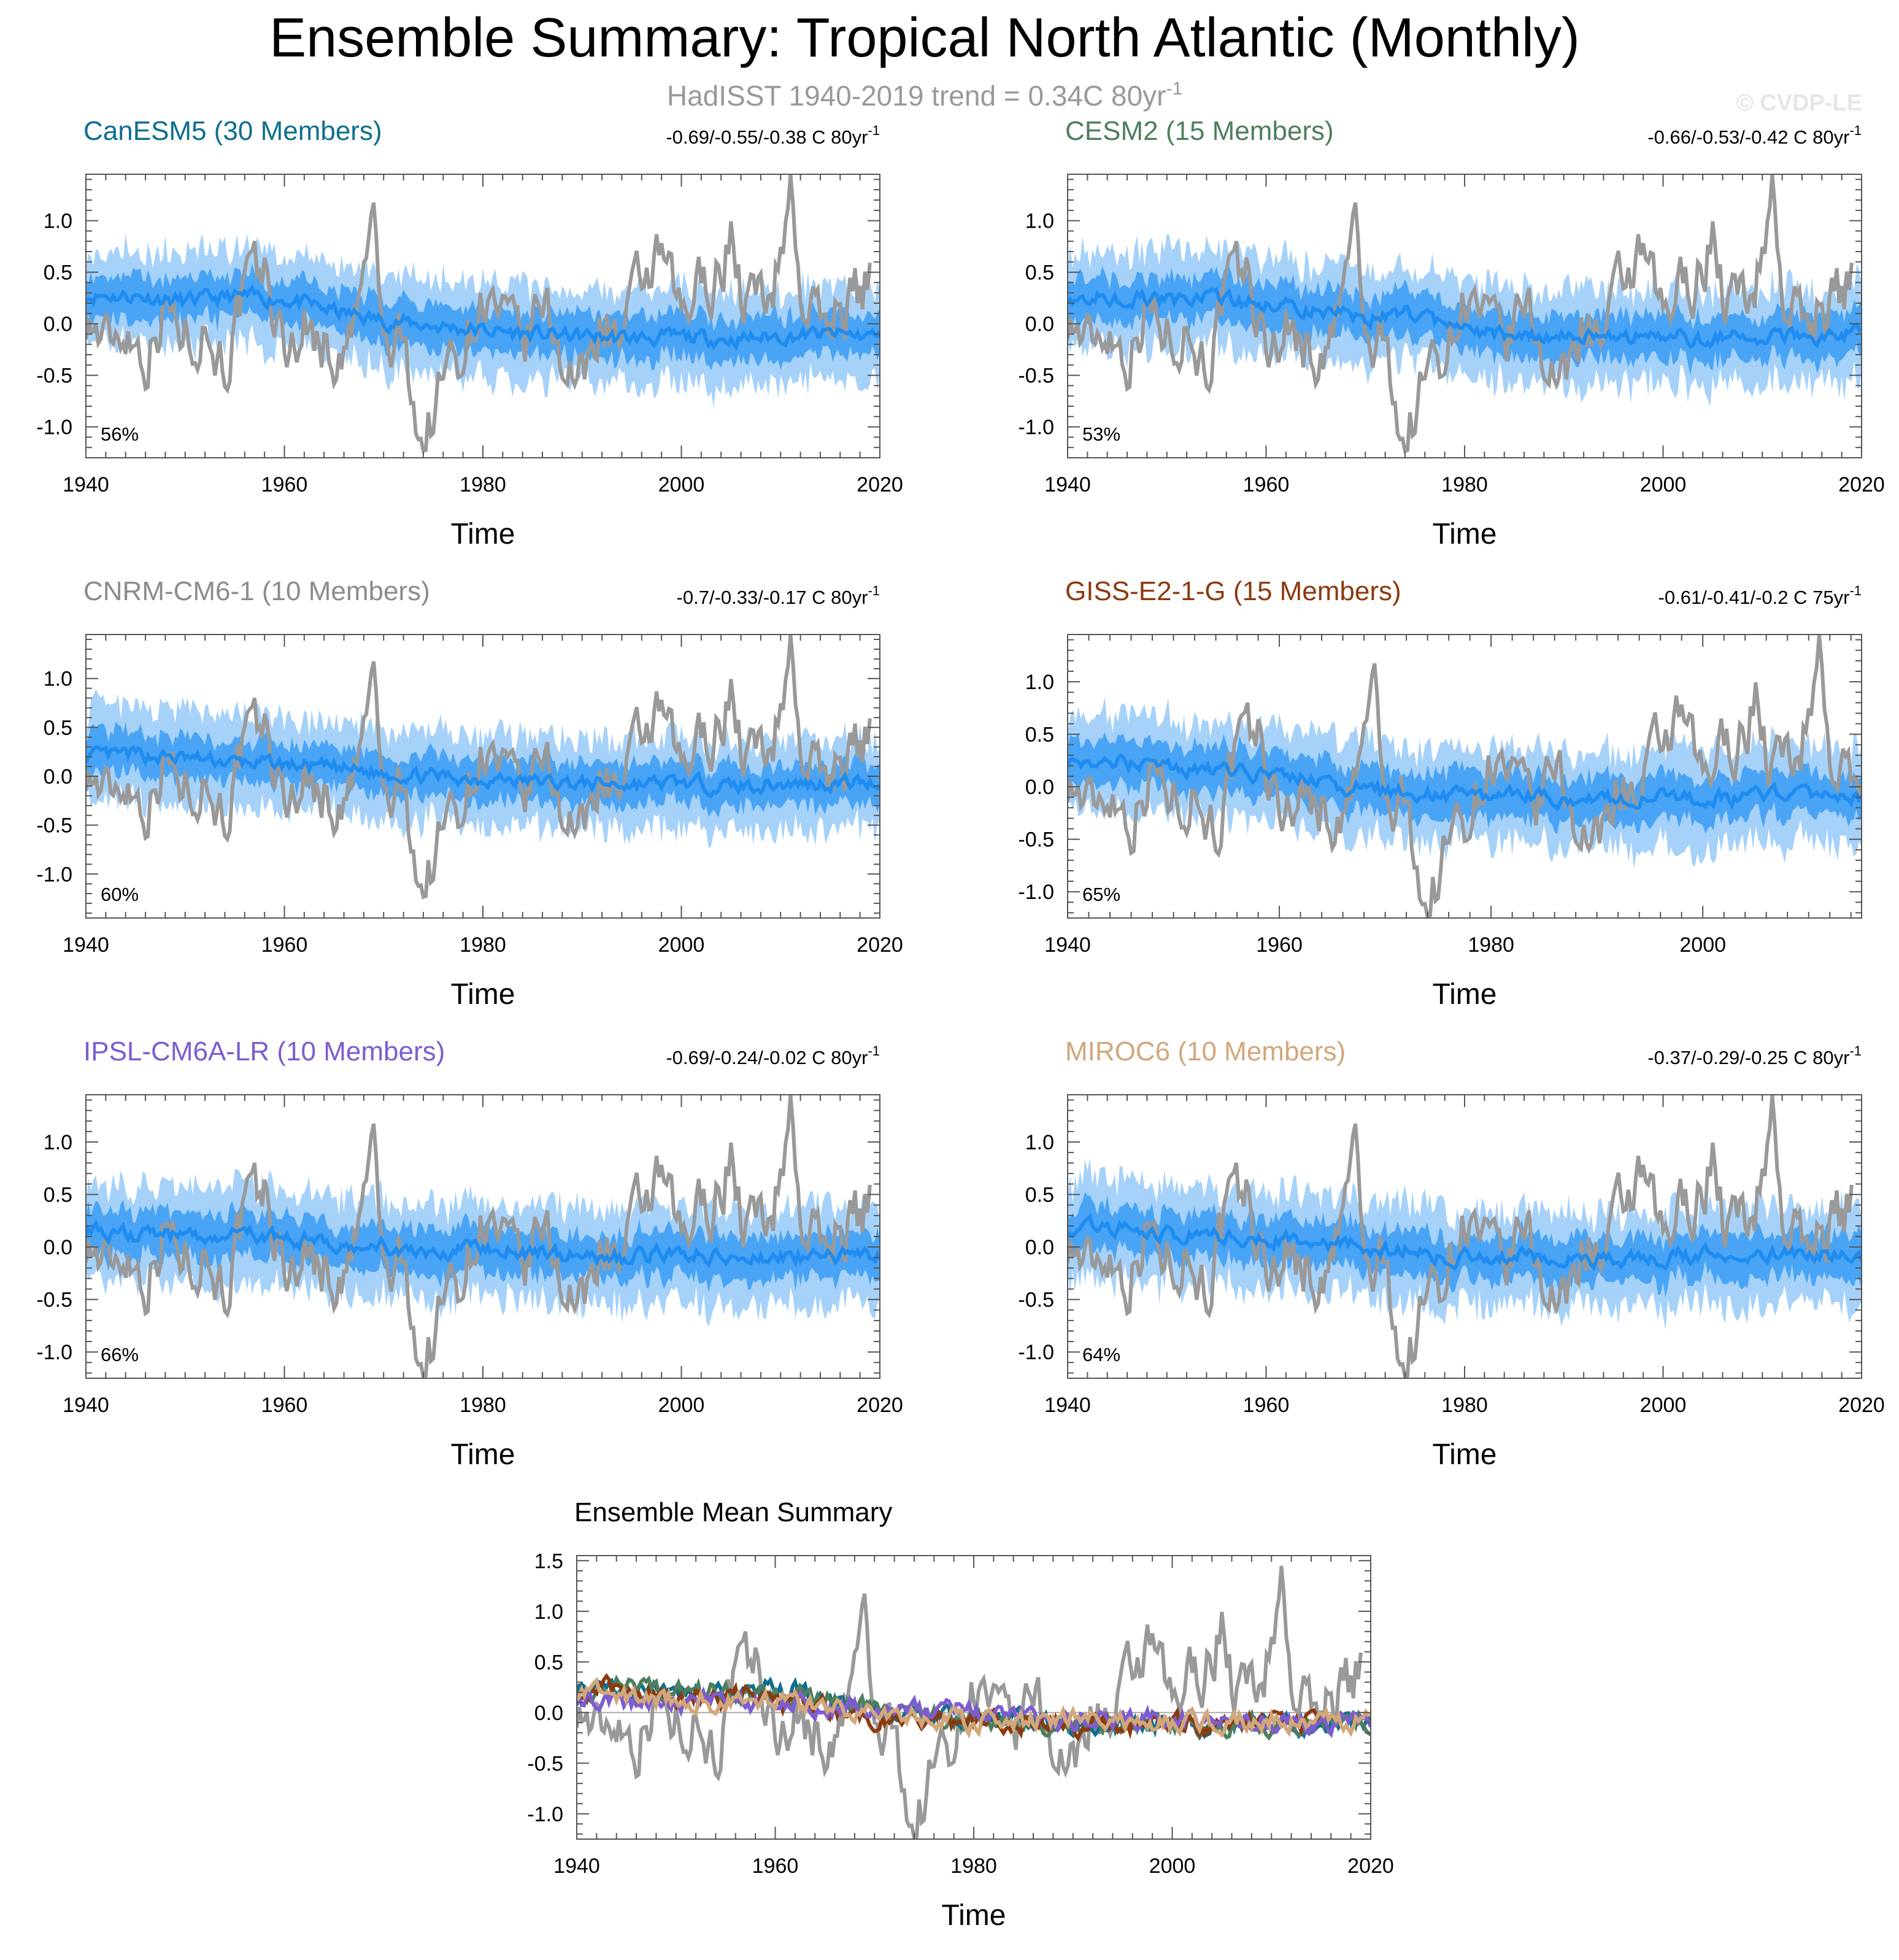  What do you see at coordinates (264, 1051) in the screenshot?
I see `panel-title: IPSL-CM6A-LR (10 Members)` at bounding box center [264, 1051].